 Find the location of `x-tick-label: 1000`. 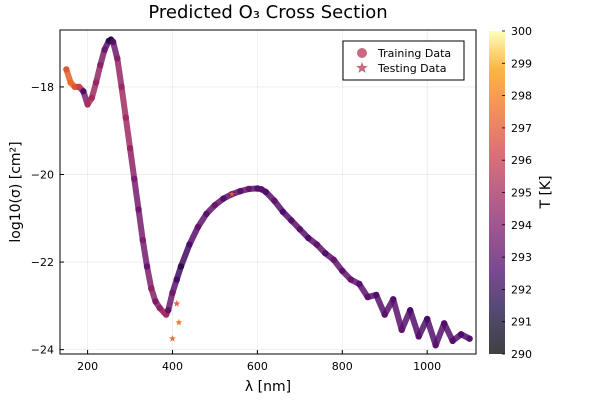

x-tick-label: 1000 is located at coordinates (427, 366).